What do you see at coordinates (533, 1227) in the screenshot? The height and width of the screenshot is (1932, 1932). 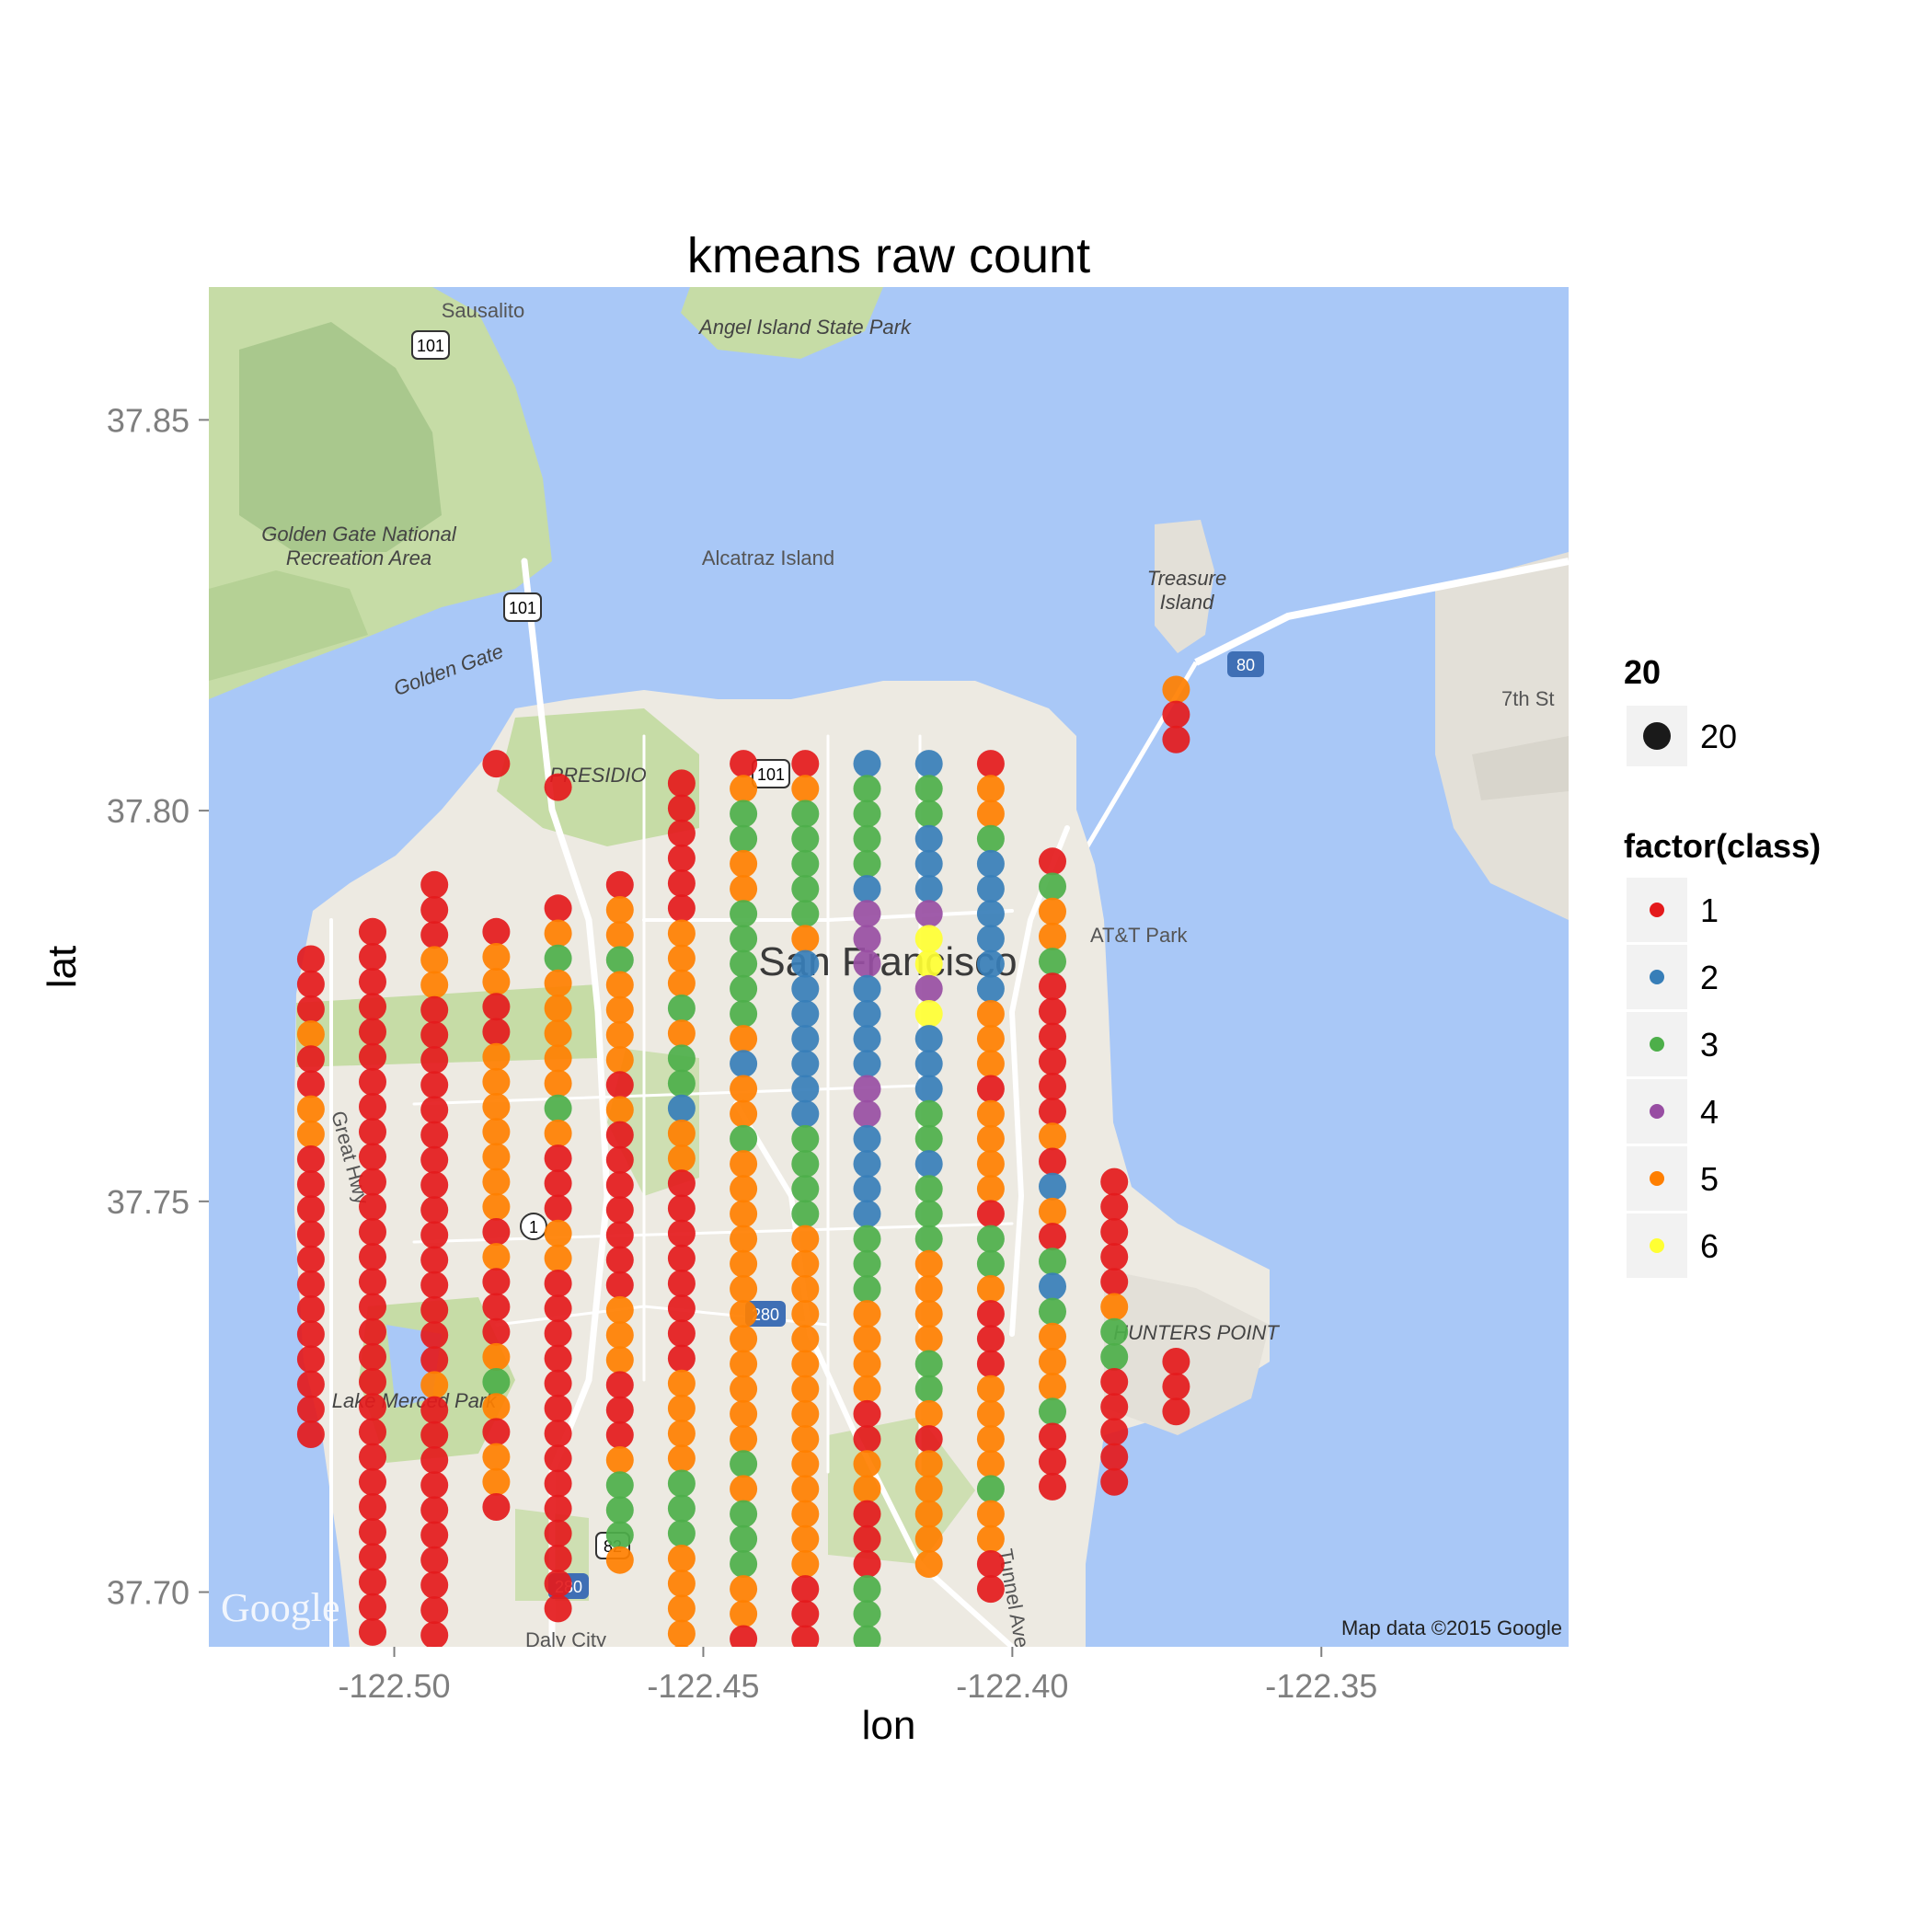 I see `shield-ca1: 1` at bounding box center [533, 1227].